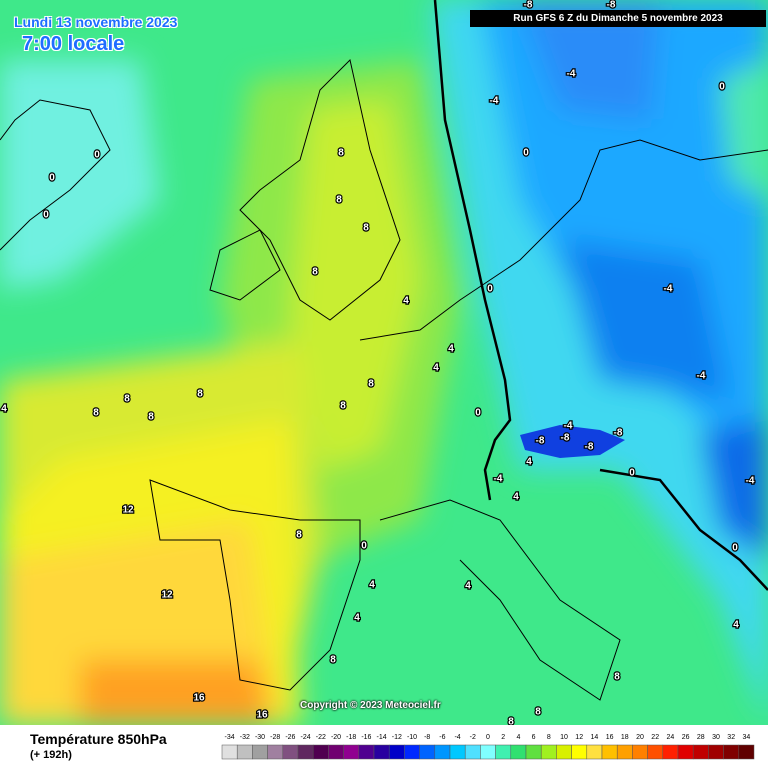  What do you see at coordinates (370, 705) in the screenshot?
I see `copyright: Copyright © 2023 Meteociel.fr` at bounding box center [370, 705].